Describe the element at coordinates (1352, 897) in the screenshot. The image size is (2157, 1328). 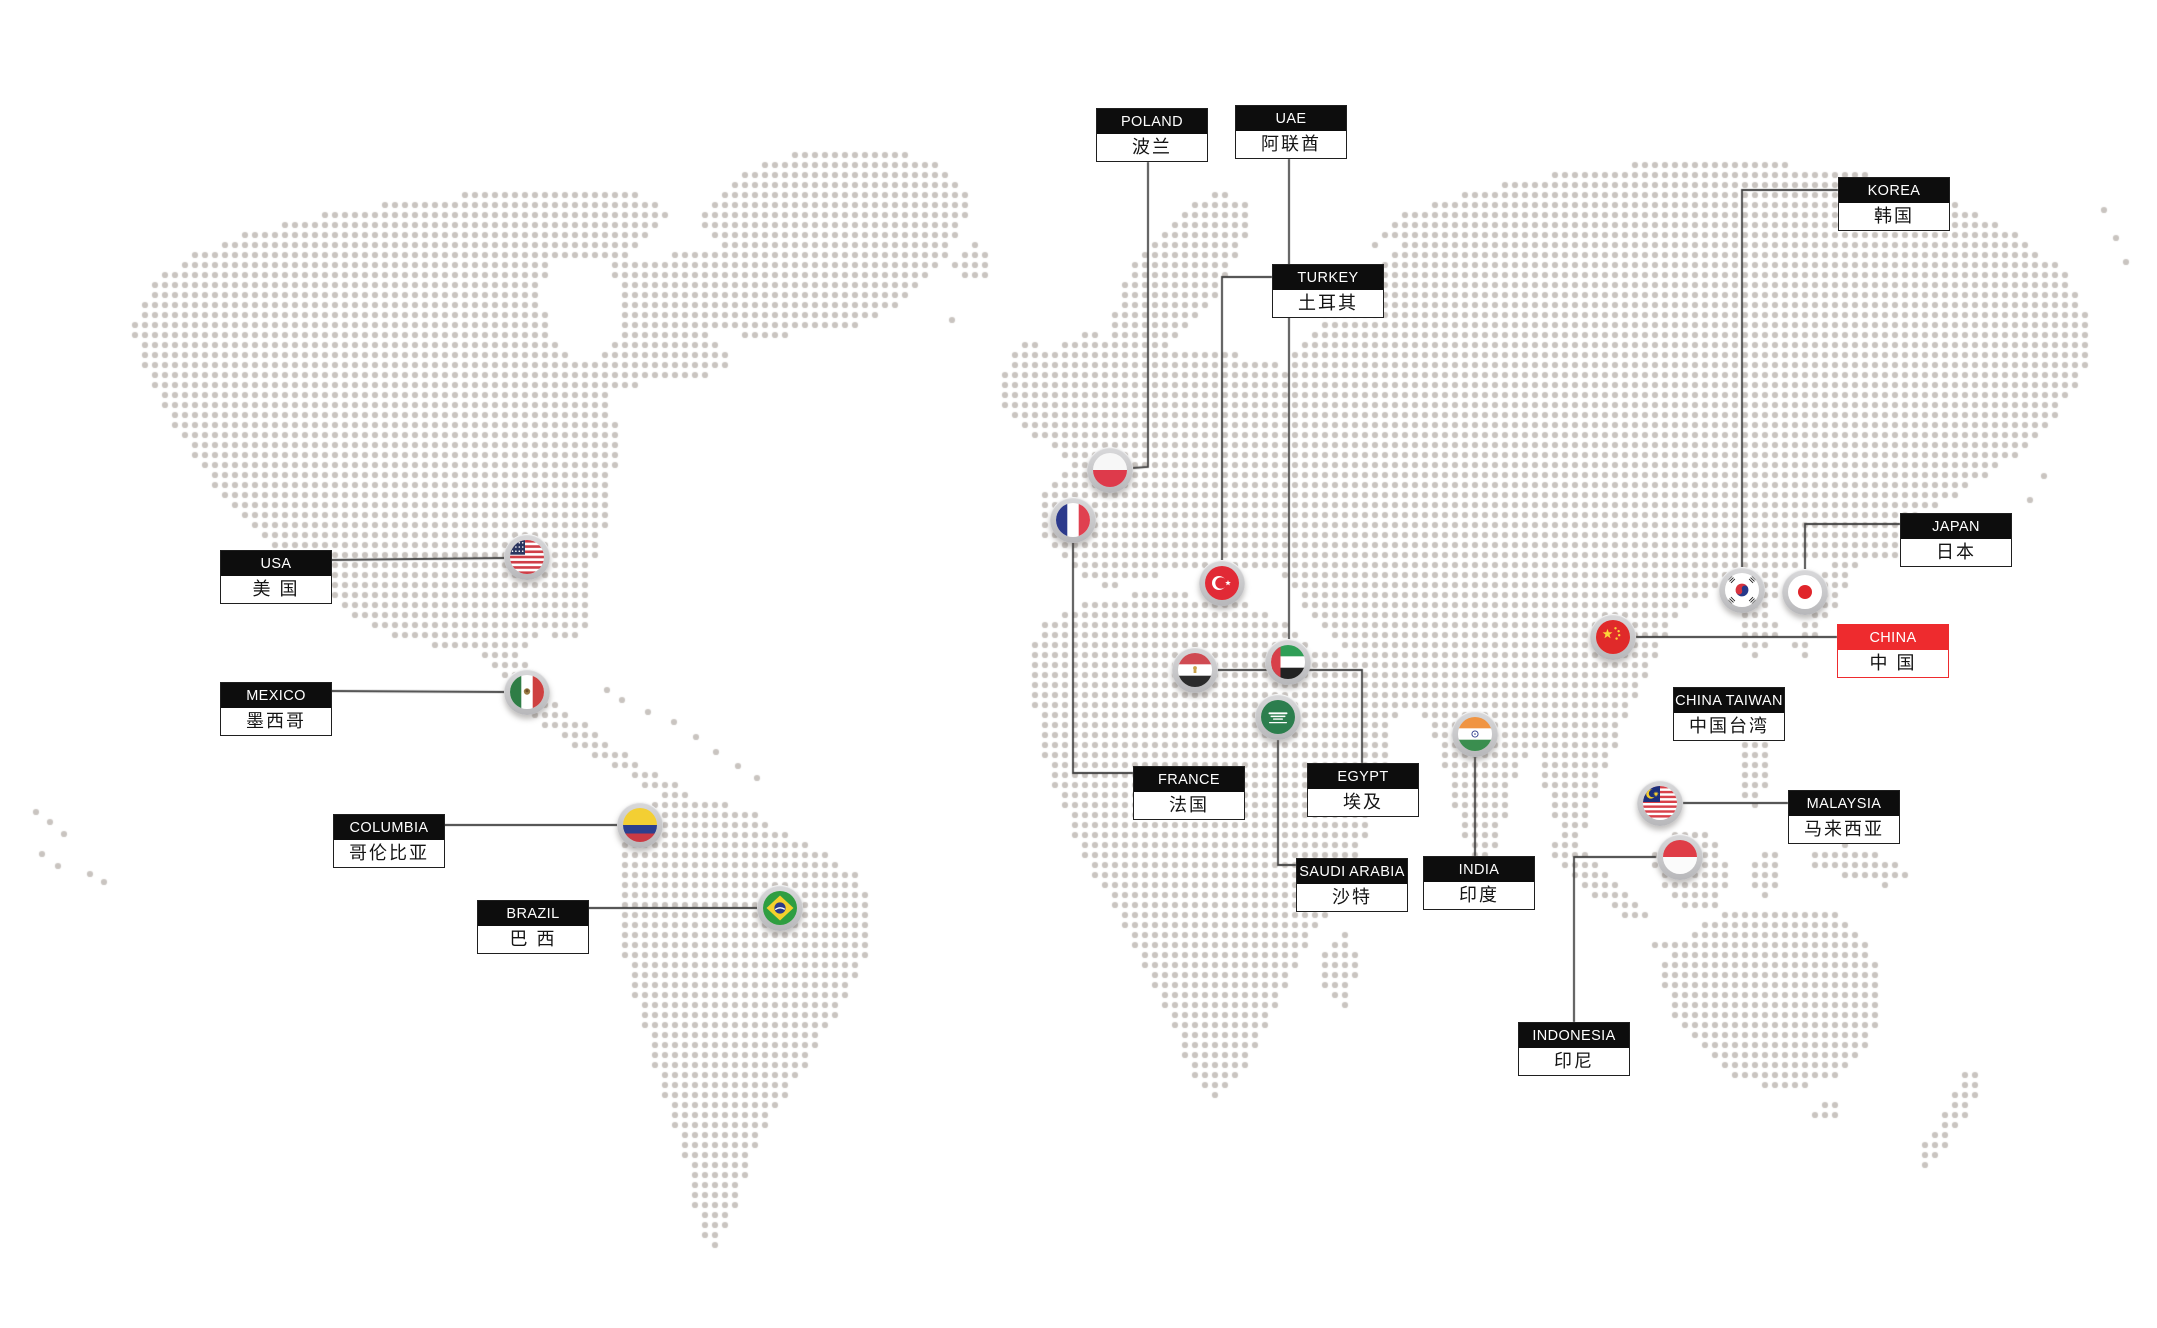
I see `country-name-zh: 沙特` at that location.